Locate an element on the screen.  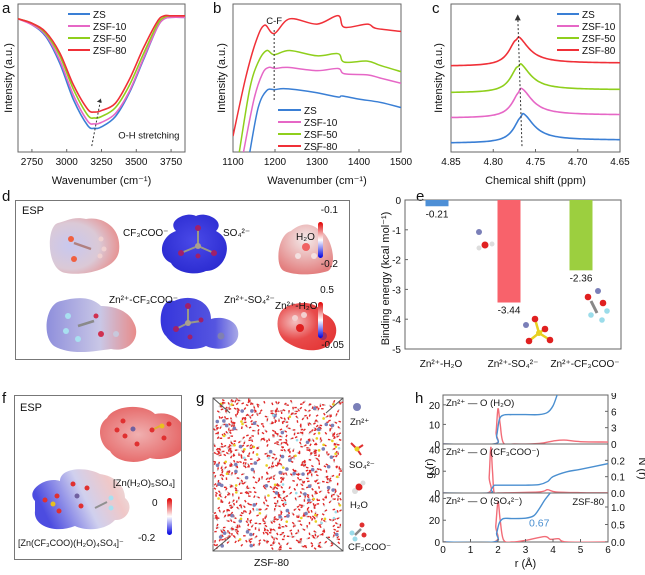
panel-label-g: g is located at coordinates (200, 398).